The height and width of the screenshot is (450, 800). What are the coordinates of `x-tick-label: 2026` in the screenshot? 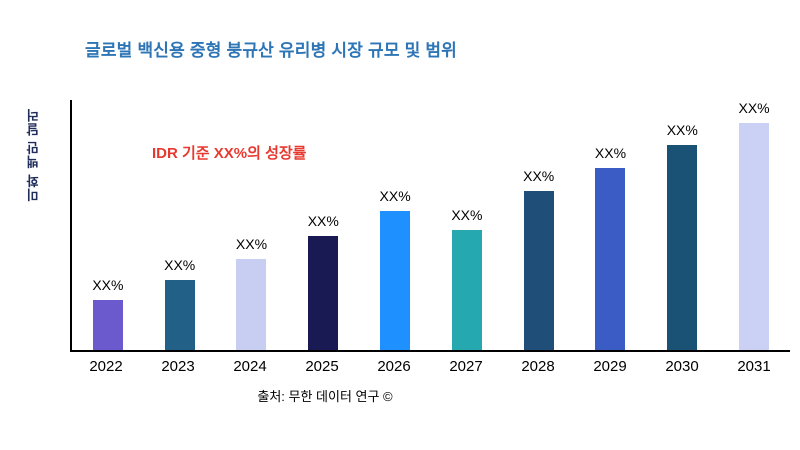 It's located at (394, 366).